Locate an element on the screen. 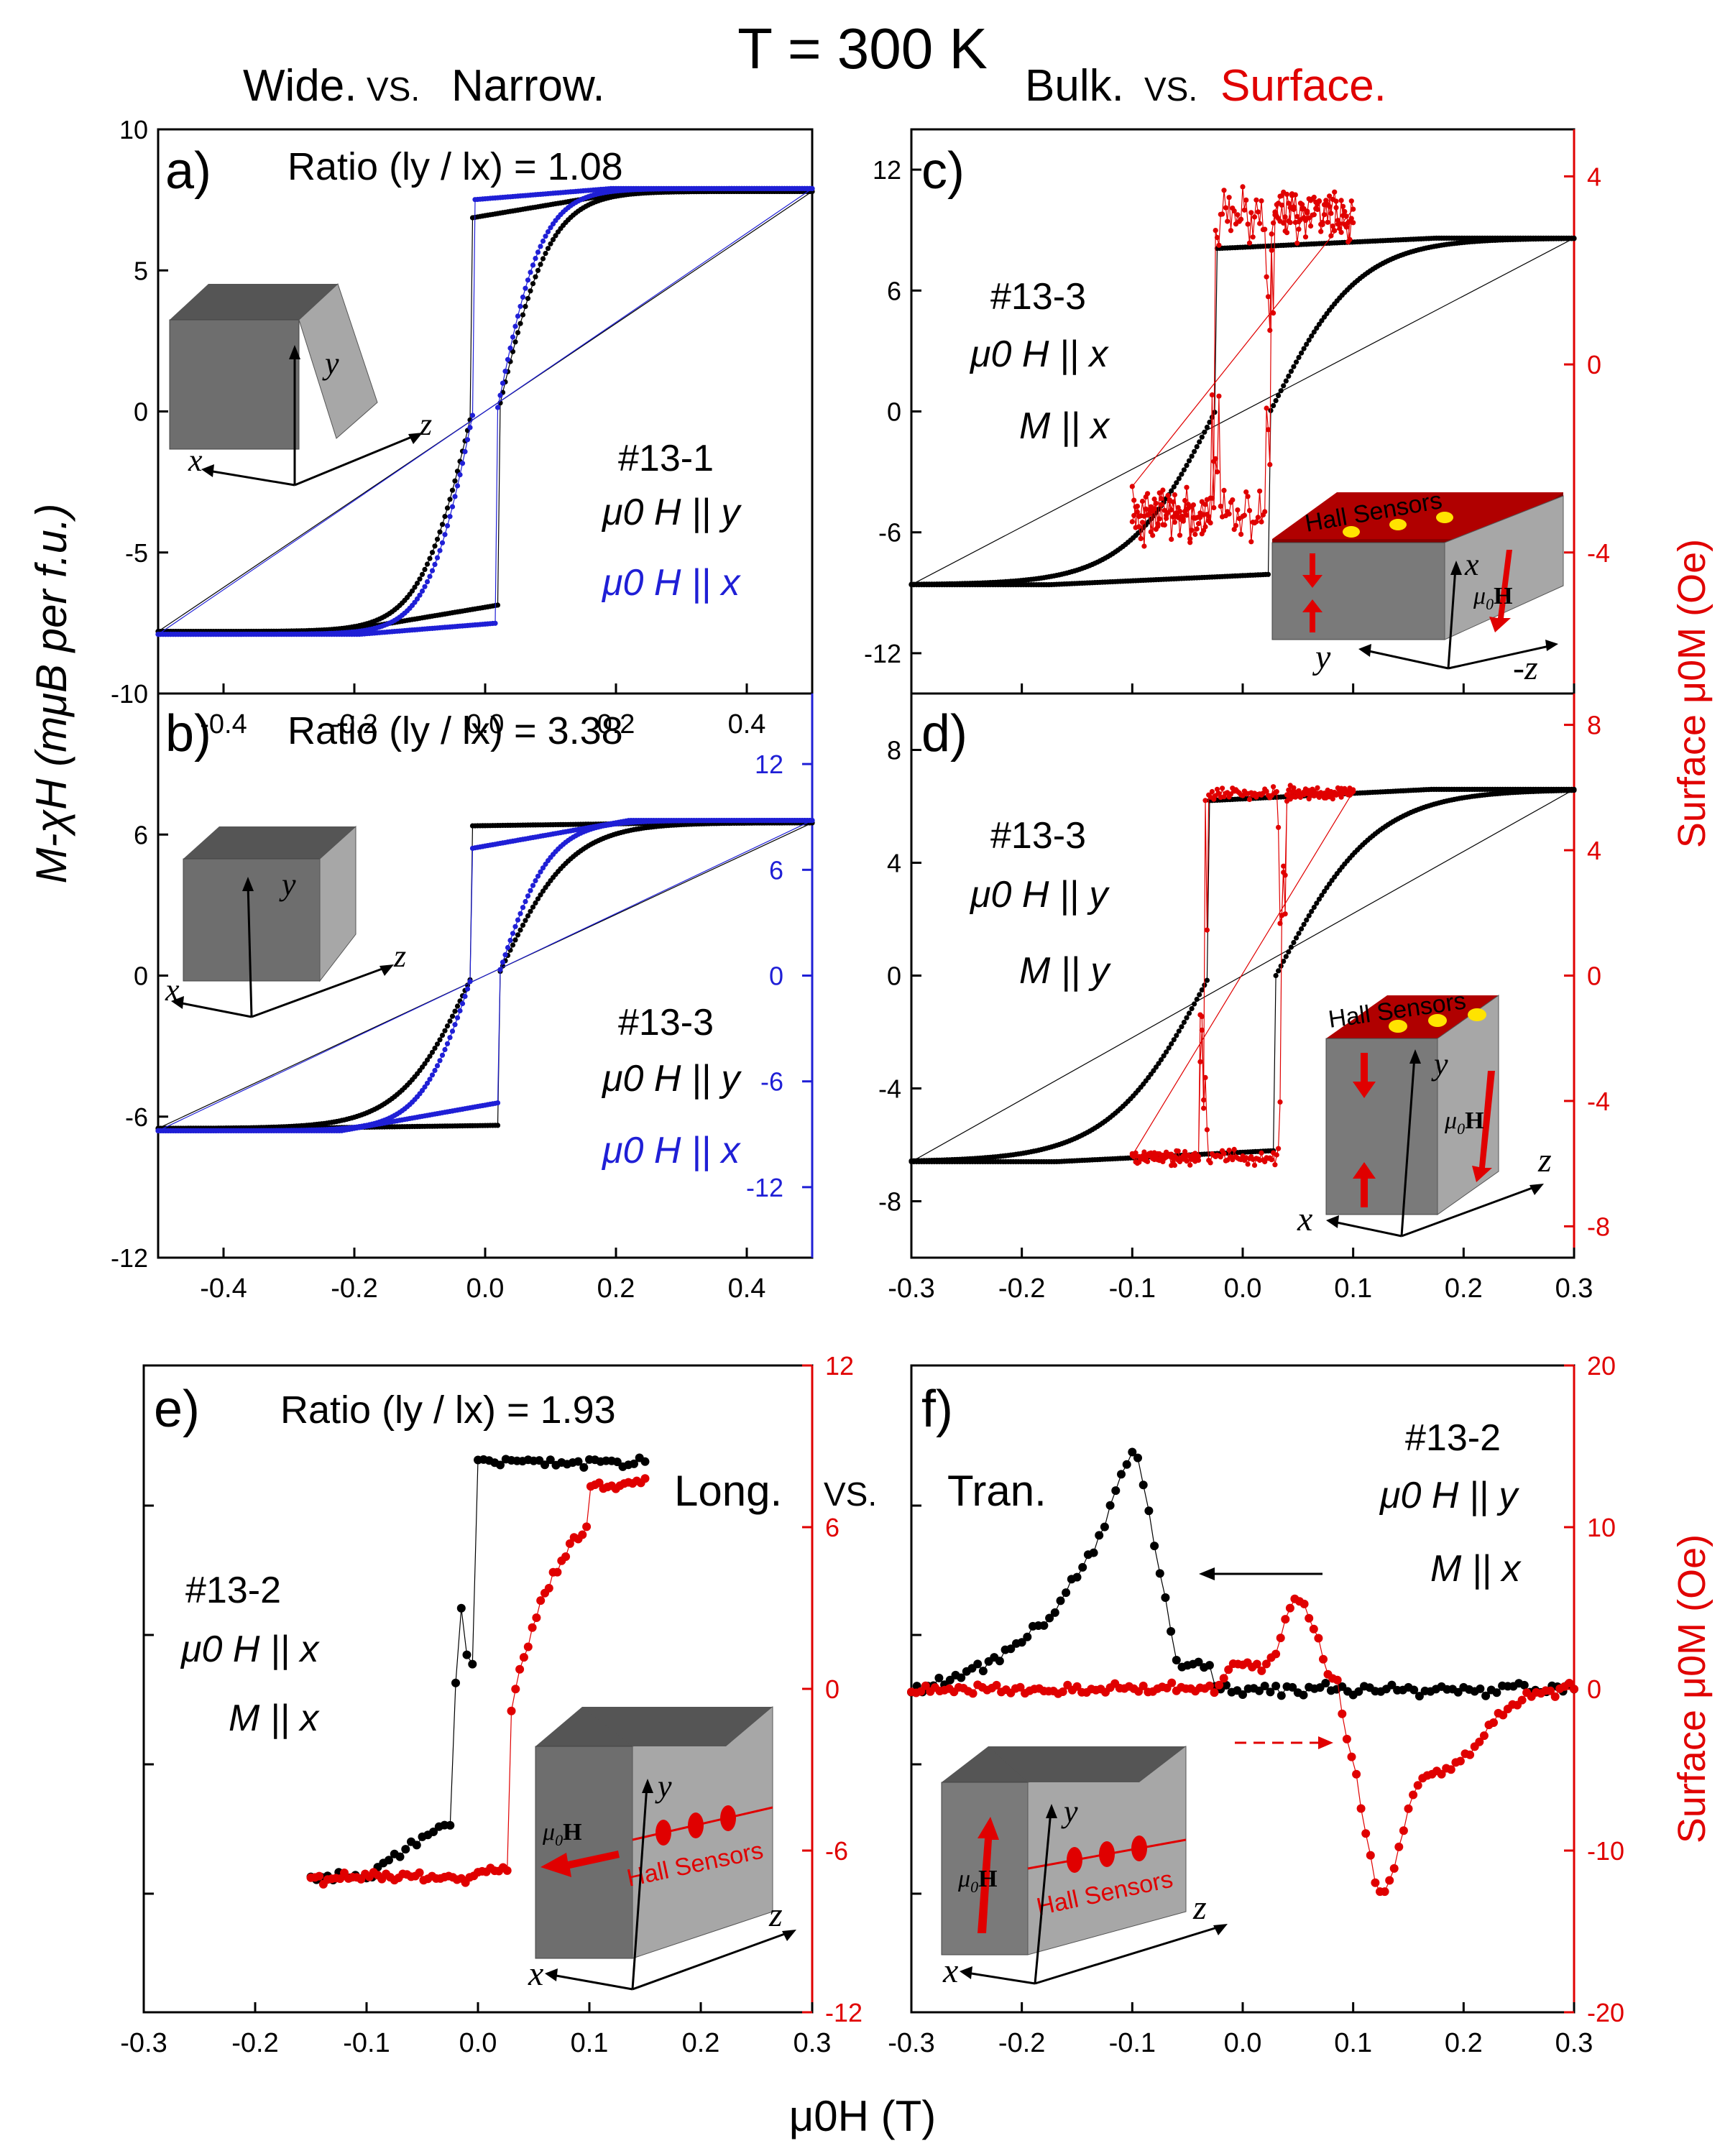 Image resolution: width=1725 pixels, height=2156 pixels. panel-b-ytick-label: 0 is located at coordinates (141, 977).